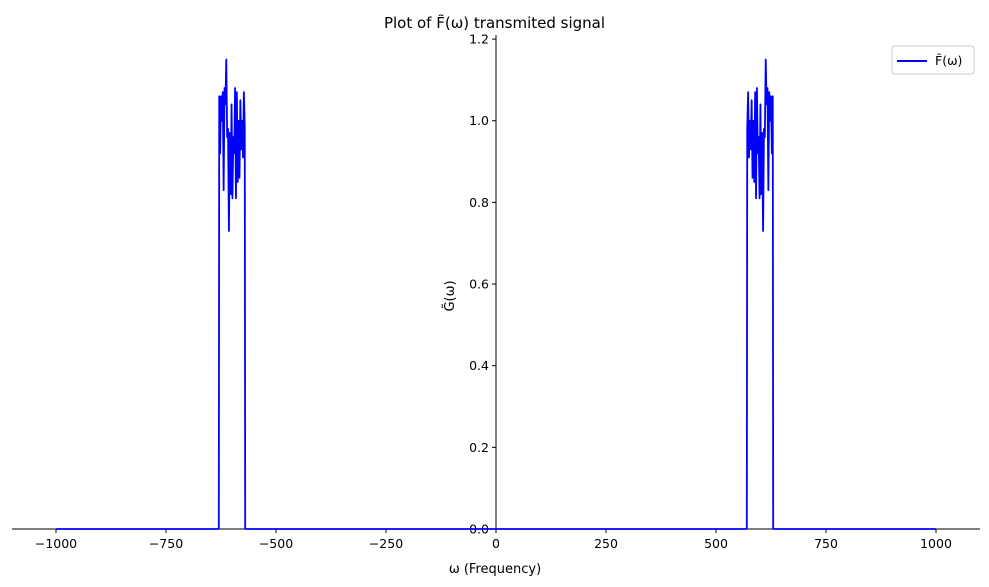 The width and height of the screenshot is (989, 587). Describe the element at coordinates (386, 543) in the screenshot. I see `x-tick-label: −250` at that location.